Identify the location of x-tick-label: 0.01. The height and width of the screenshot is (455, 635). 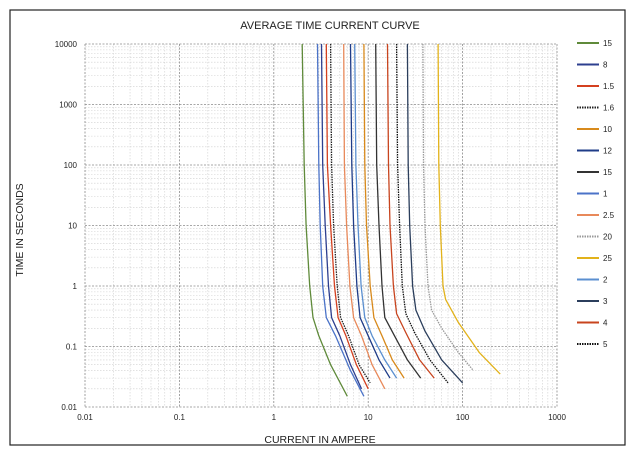
(85, 417).